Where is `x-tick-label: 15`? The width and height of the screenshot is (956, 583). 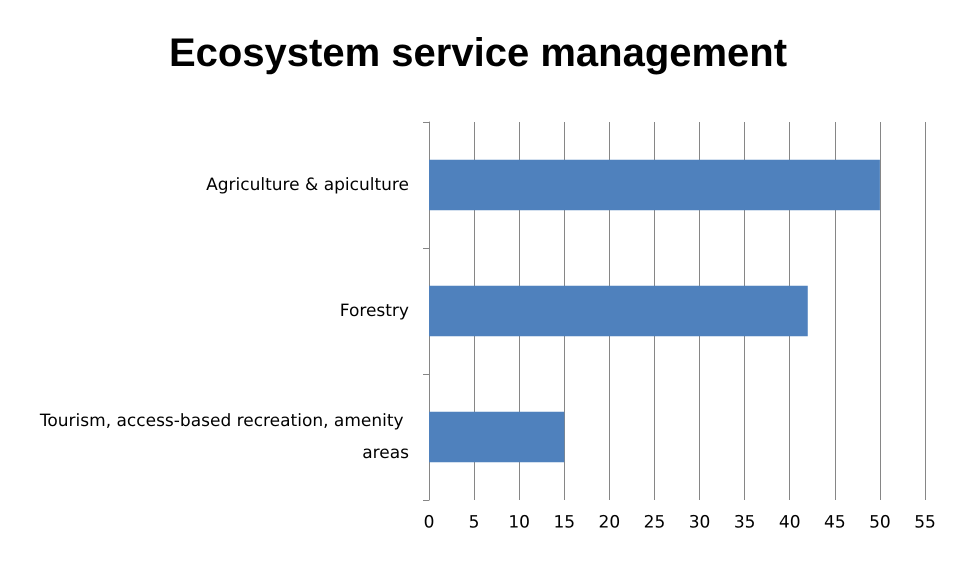 x-tick-label: 15 is located at coordinates (564, 522).